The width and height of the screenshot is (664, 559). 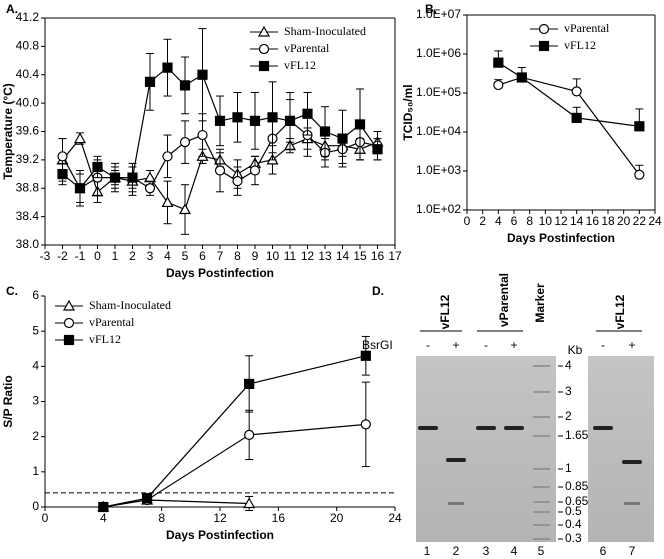 I want to click on x-tick-label: 2, so click(x=482, y=221).